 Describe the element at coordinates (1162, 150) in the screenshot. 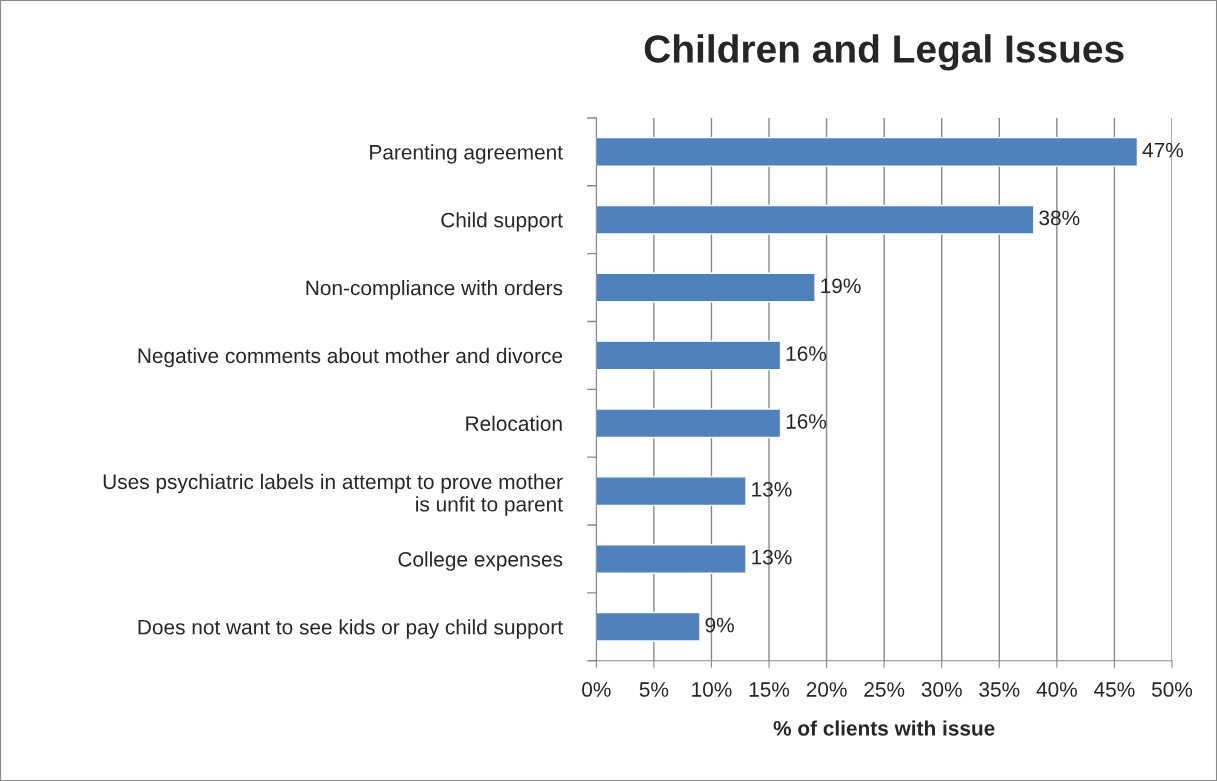

I see `data-label: 47%` at that location.